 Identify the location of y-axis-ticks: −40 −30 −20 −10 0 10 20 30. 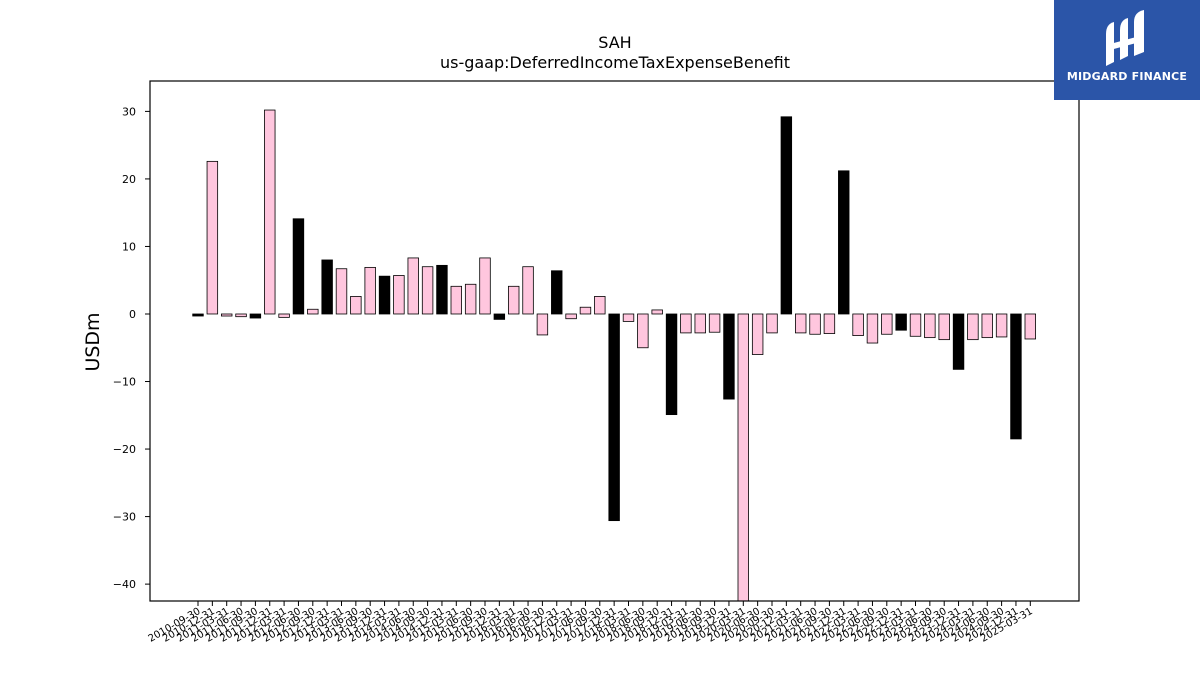
(131, 348).